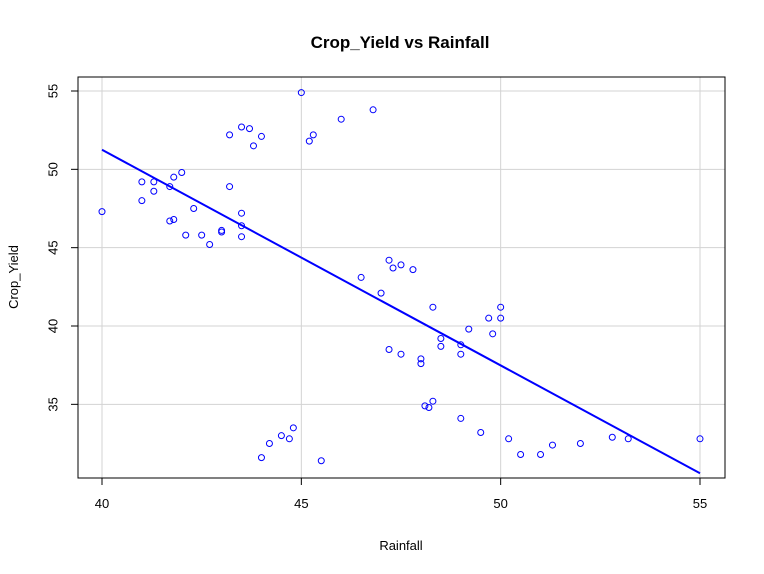  I want to click on x-tick-label: 40, so click(102, 503).